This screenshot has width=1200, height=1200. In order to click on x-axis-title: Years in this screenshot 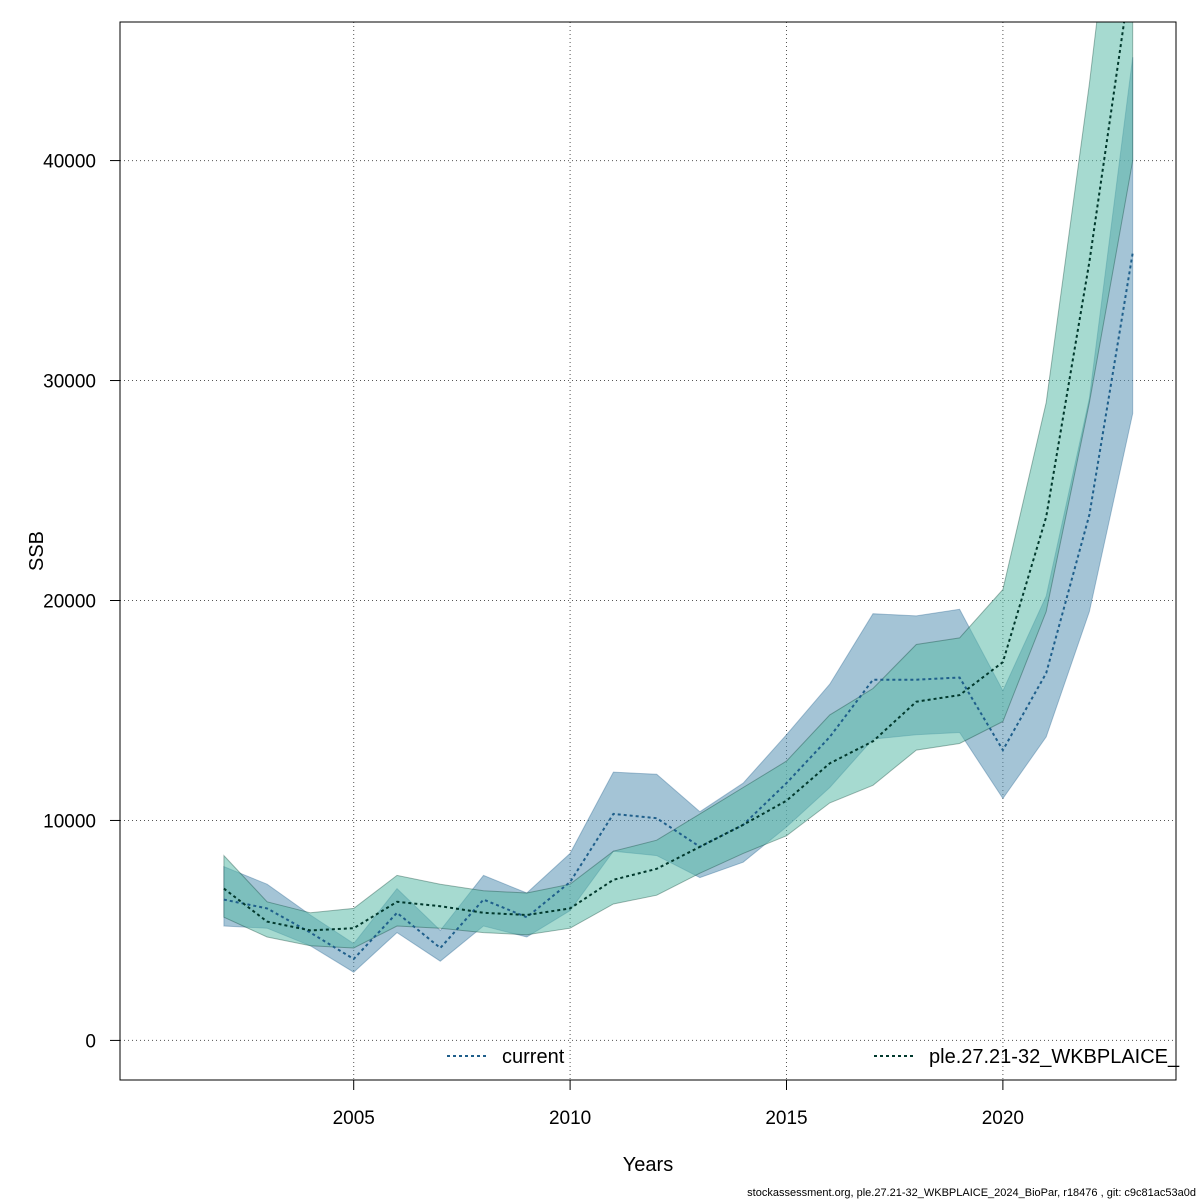, I will do `click(648, 1165)`.